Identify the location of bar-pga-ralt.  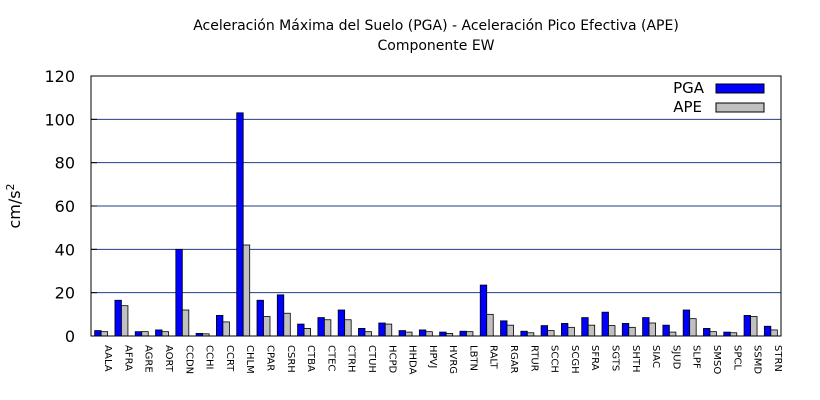
(483, 310).